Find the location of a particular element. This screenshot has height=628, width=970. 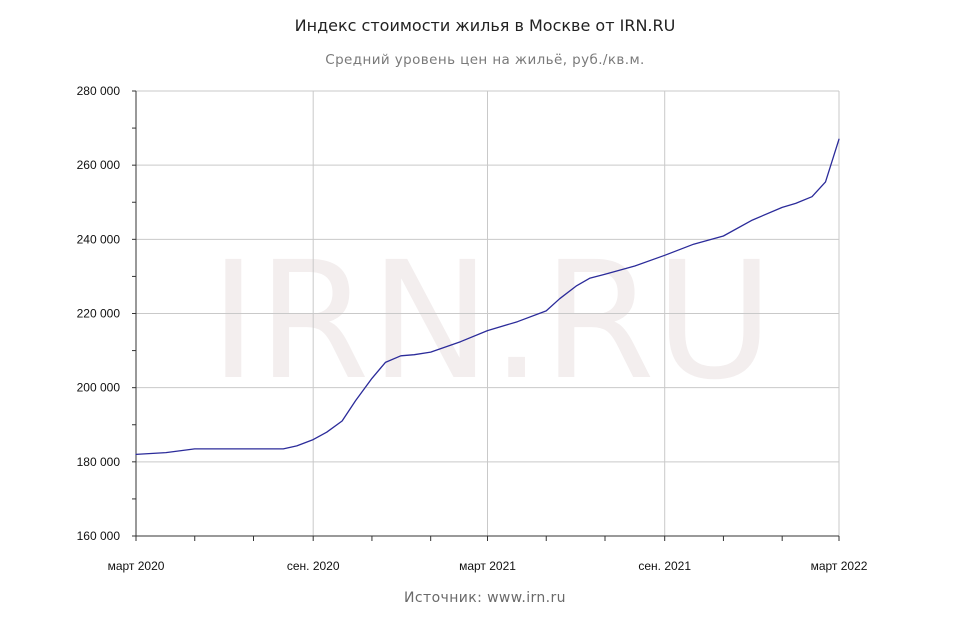

y-tick-label: 200 000 is located at coordinates (99, 388).